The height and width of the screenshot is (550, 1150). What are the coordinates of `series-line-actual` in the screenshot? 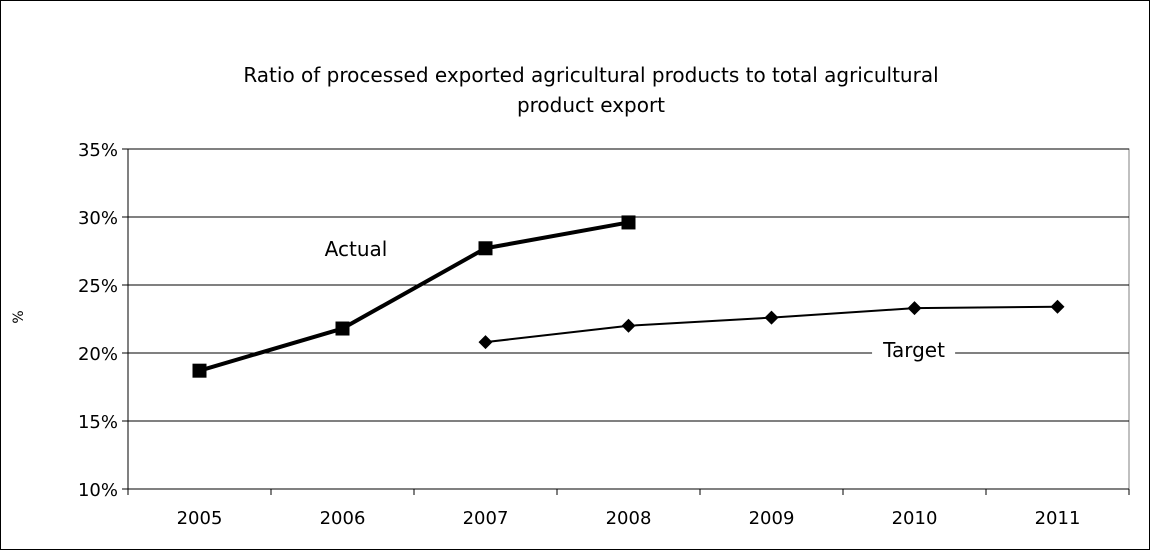 It's located at (413, 296).